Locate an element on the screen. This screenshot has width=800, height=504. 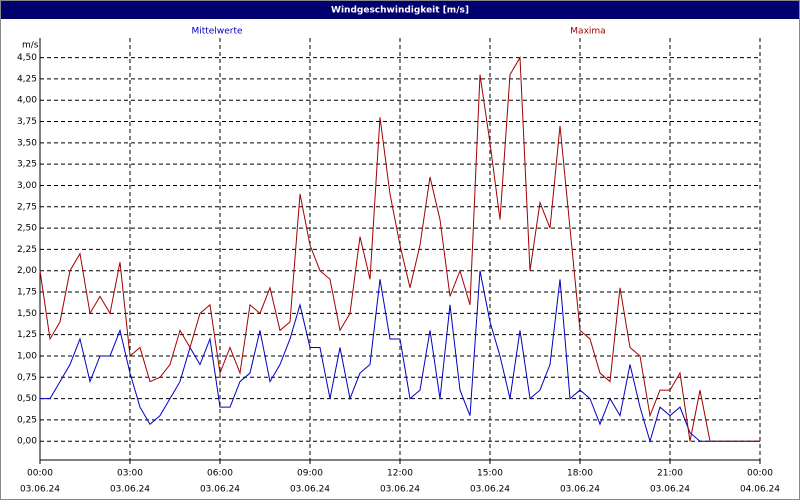
y-tick-label: 3,75 is located at coordinates (27, 122).